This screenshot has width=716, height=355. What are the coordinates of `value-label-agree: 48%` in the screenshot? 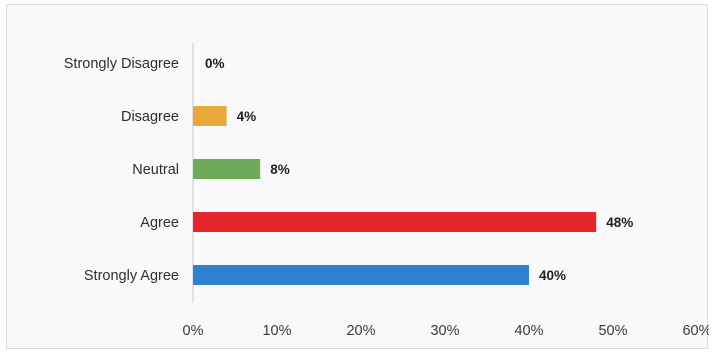 It's located at (619, 222).